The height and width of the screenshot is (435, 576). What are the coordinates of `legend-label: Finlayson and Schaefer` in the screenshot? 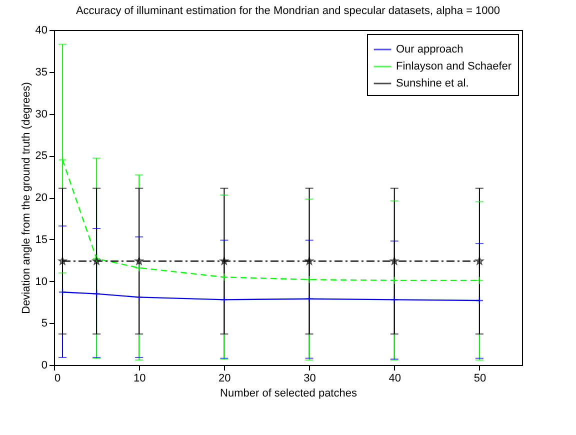 It's located at (454, 66).